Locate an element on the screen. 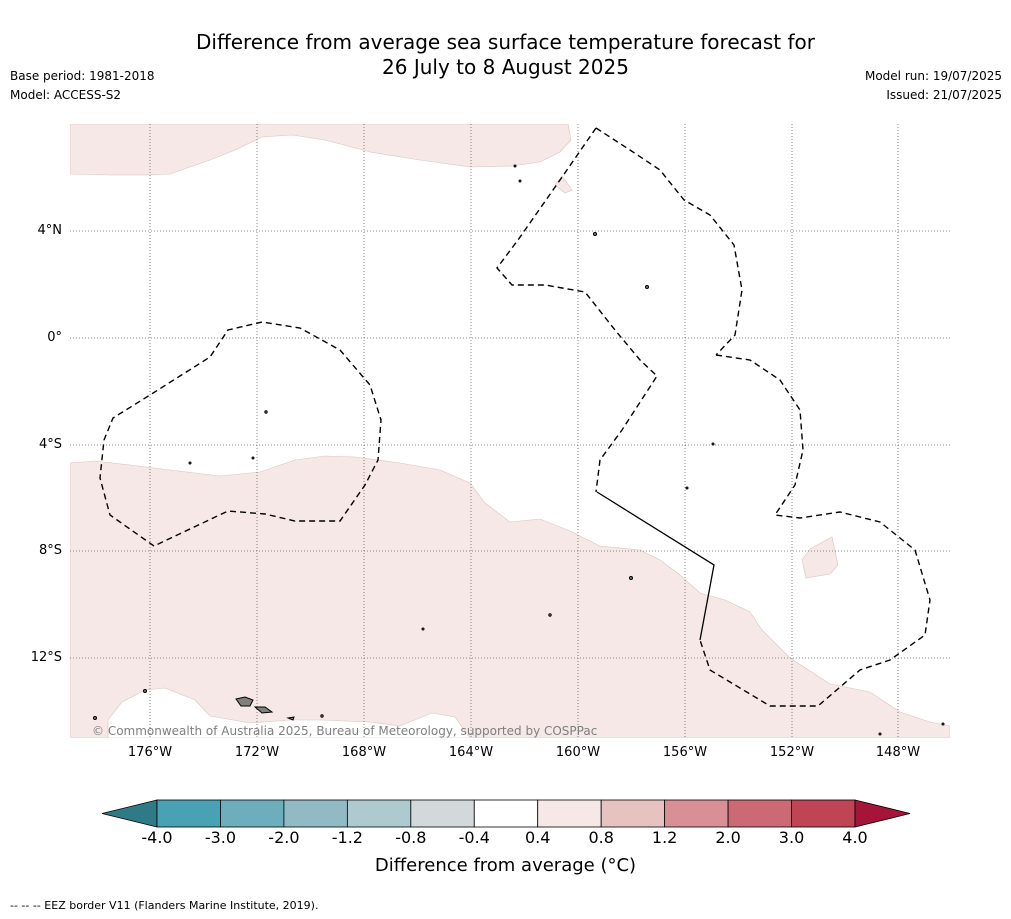  model-run-text: Model run: 19/07/2025 is located at coordinates (933, 76).